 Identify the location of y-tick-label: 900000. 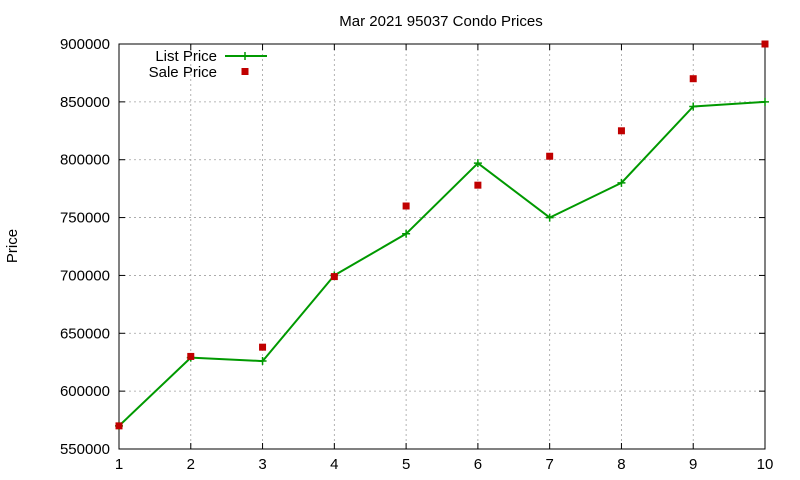
(85, 44).